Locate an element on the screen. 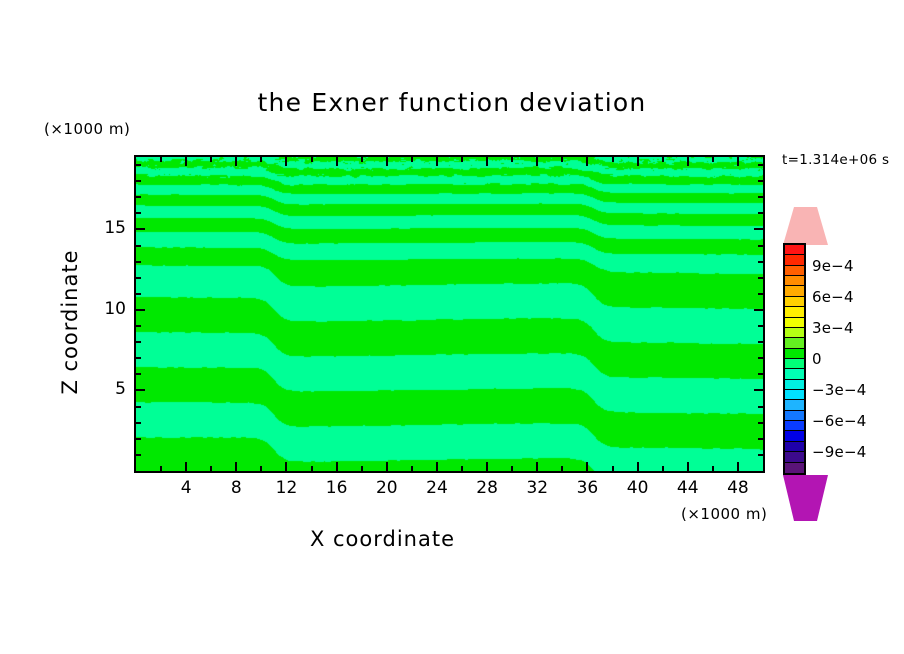  x-axis-tick-label: 36 is located at coordinates (587, 488).